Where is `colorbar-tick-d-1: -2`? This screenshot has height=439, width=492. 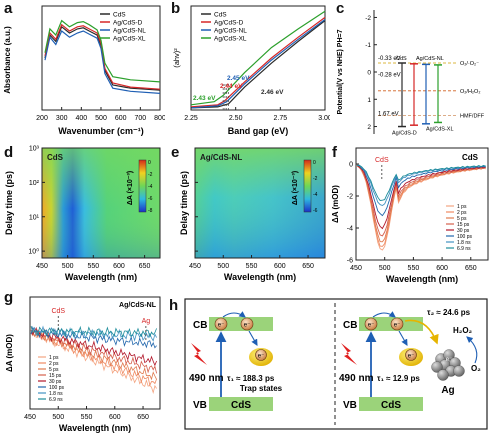
colorbar-tick-d-1: -2 is located at coordinates (150, 175).